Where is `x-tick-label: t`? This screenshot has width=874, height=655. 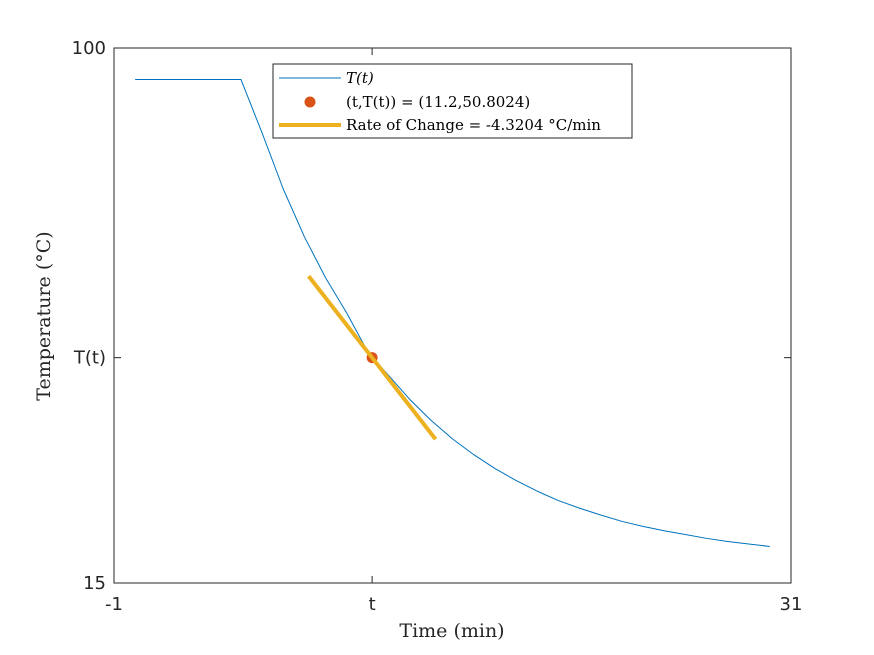
x-tick-label: t is located at coordinates (372, 604).